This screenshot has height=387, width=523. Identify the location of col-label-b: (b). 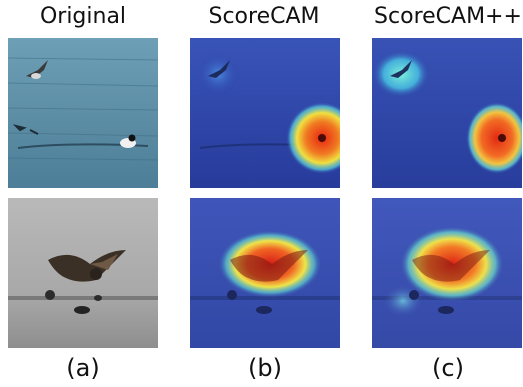
(265, 368).